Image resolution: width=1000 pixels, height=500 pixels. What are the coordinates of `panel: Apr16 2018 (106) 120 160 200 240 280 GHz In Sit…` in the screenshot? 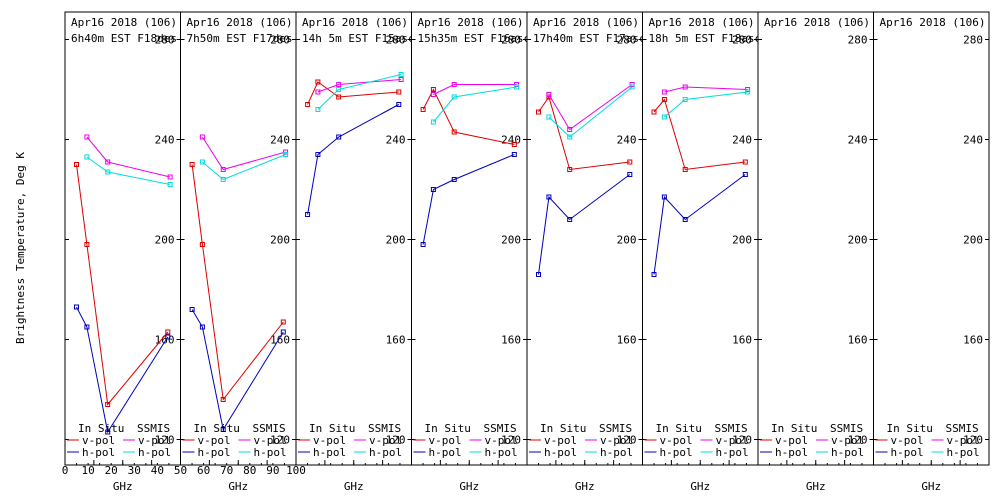 It's located at (931, 252).